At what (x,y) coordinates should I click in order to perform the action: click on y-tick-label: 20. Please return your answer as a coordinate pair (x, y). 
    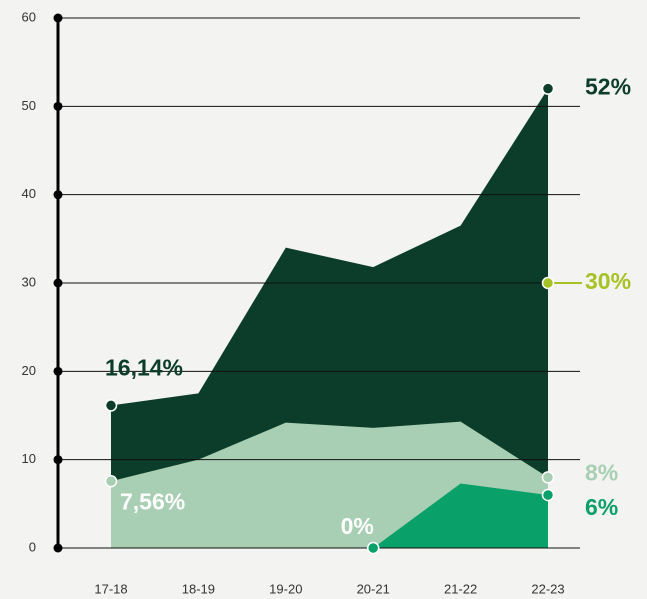
    Looking at the image, I should click on (29, 370).